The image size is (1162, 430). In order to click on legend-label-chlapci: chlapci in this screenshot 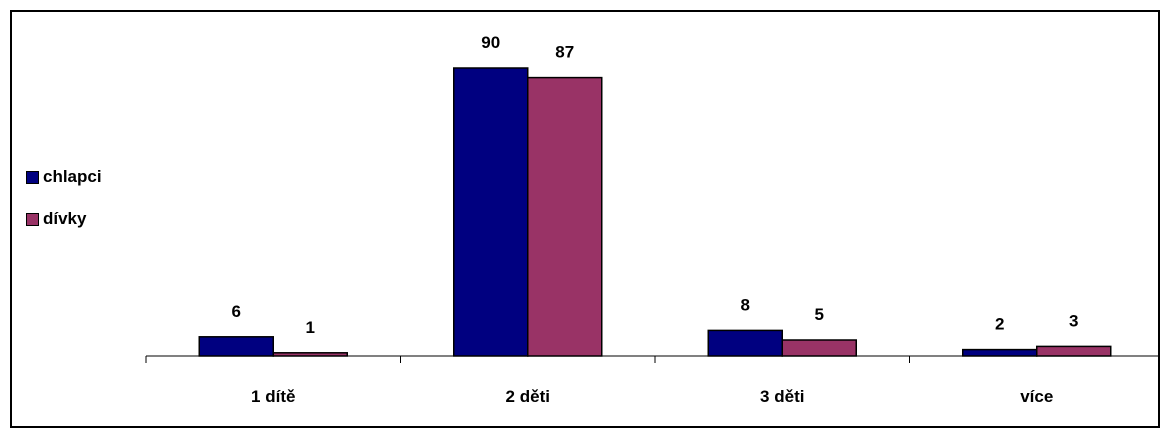, I will do `click(72, 176)`.